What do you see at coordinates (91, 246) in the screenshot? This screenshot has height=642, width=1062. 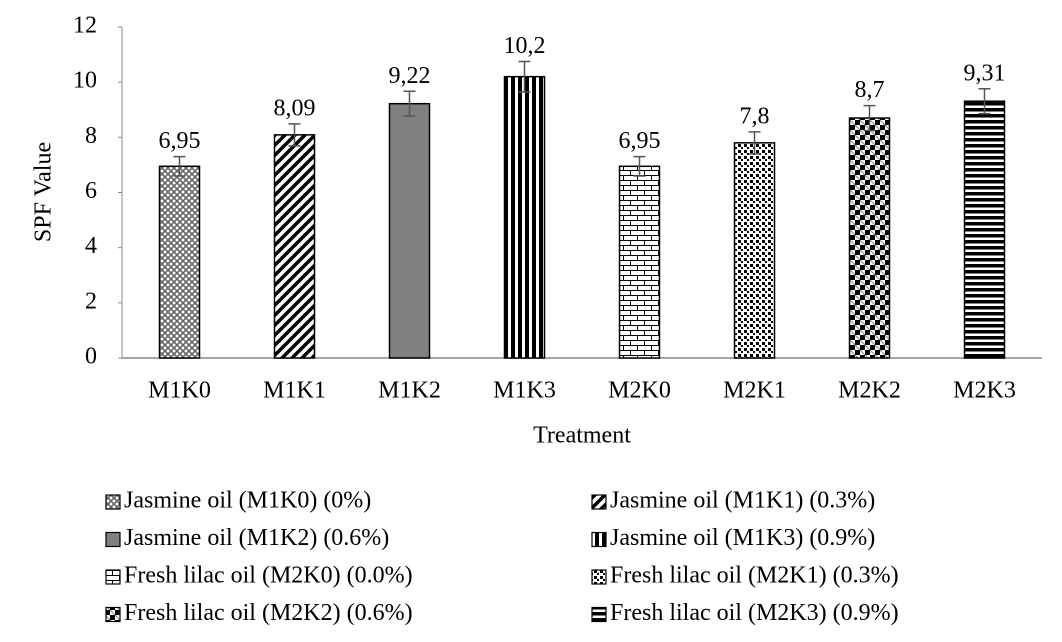 I see `y-tick-label: 4` at bounding box center [91, 246].